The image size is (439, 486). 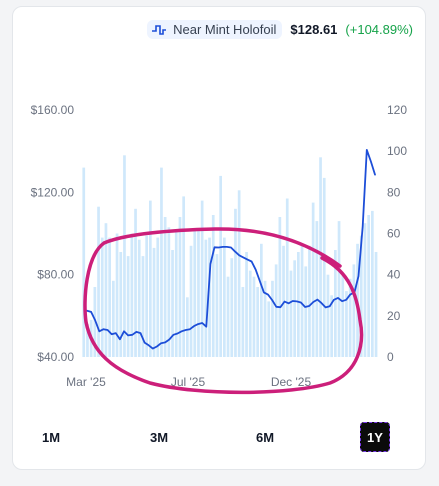 What do you see at coordinates (53, 110) in the screenshot?
I see `left-axis-tick-label: $160.00` at bounding box center [53, 110].